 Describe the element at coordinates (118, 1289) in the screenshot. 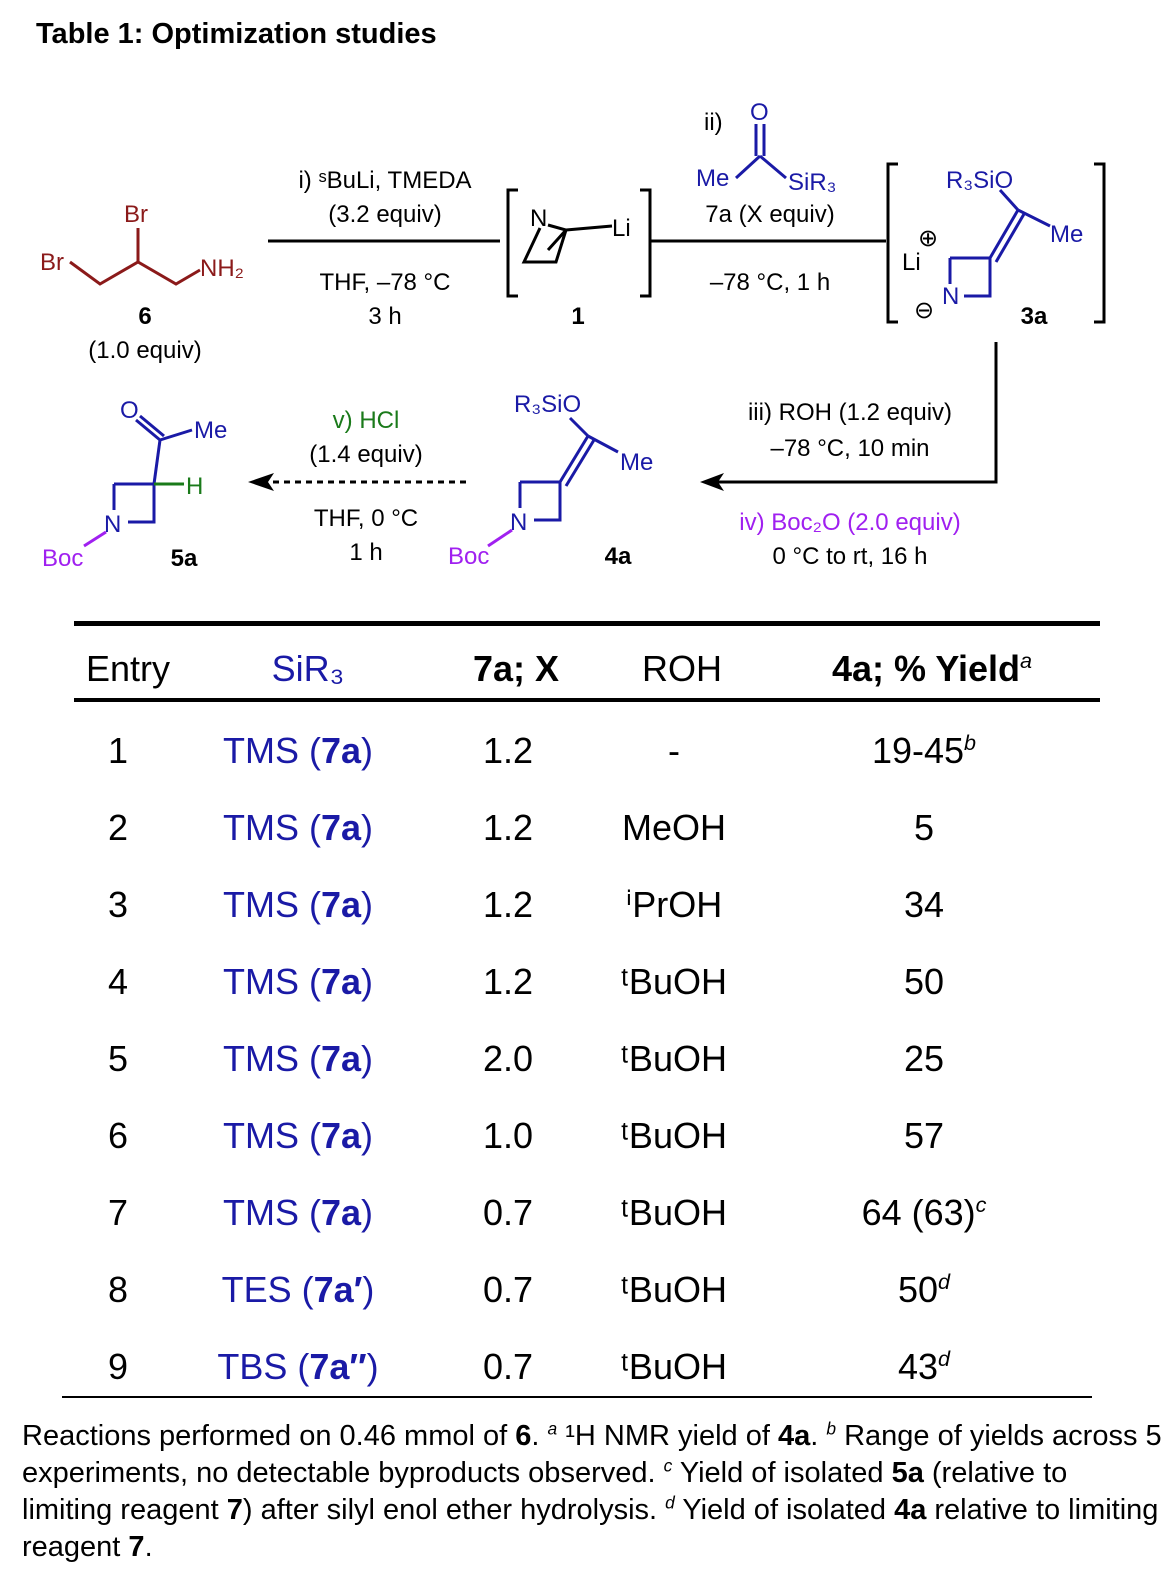

I see `table-row-entry: 8` at that location.